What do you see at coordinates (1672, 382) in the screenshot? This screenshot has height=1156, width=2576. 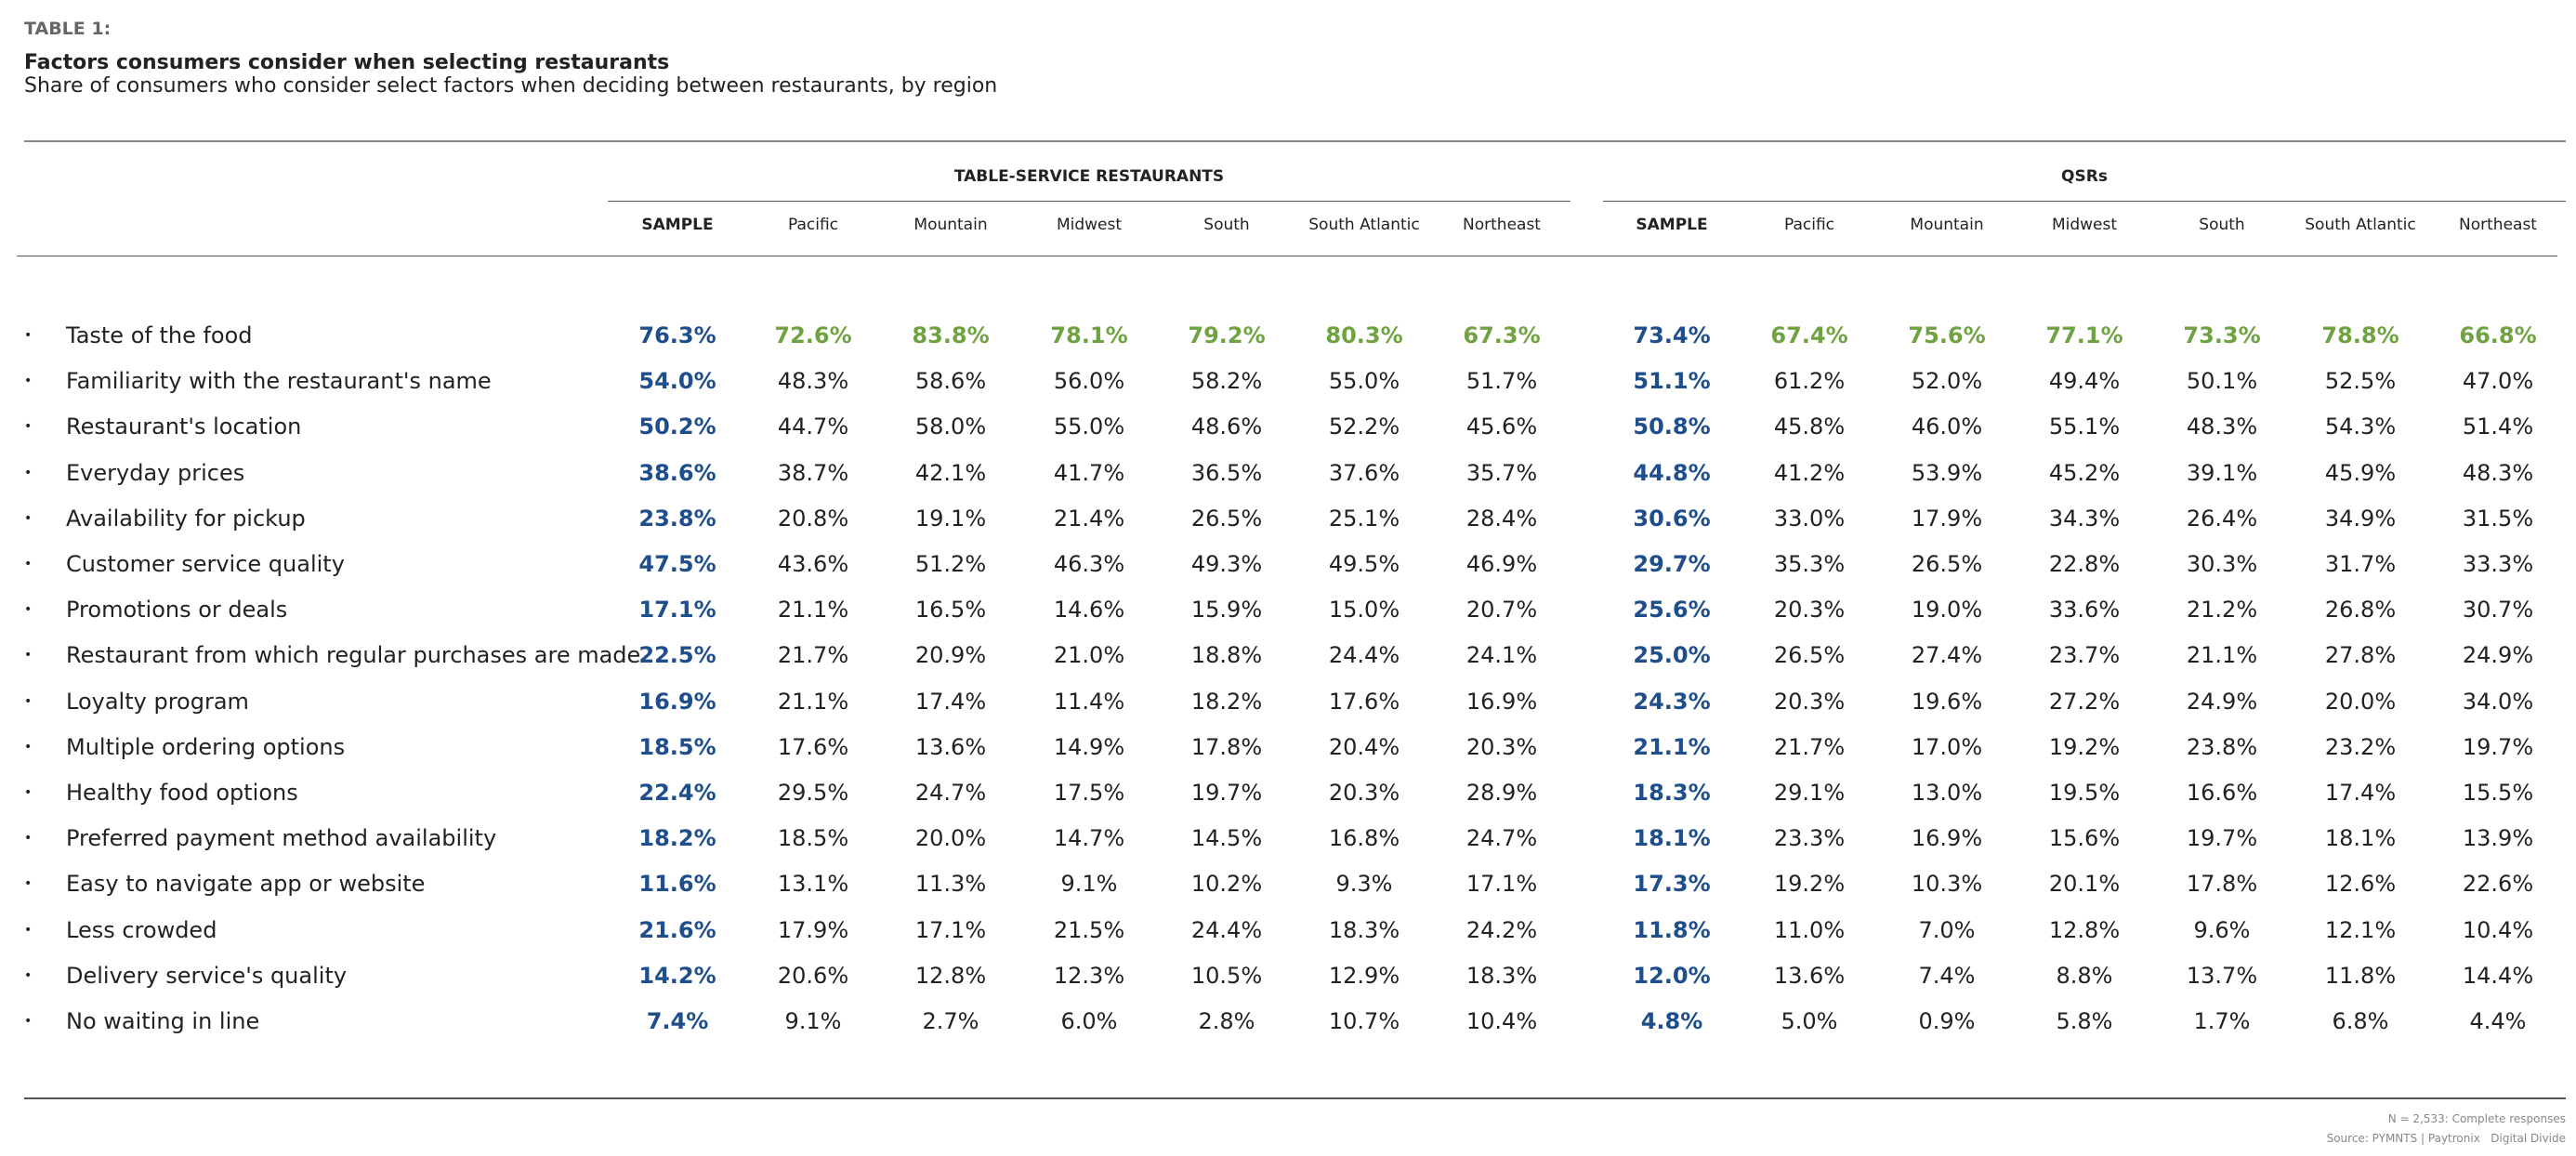 I see `cell: 51.1%` at bounding box center [1672, 382].